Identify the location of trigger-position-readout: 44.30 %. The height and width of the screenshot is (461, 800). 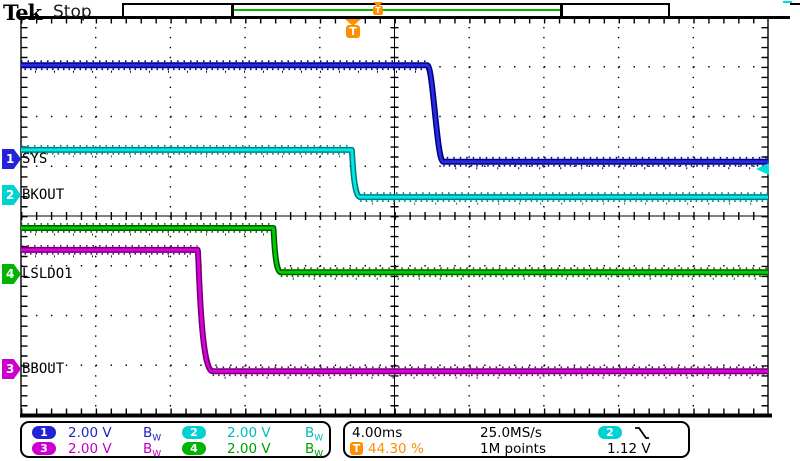
(396, 449).